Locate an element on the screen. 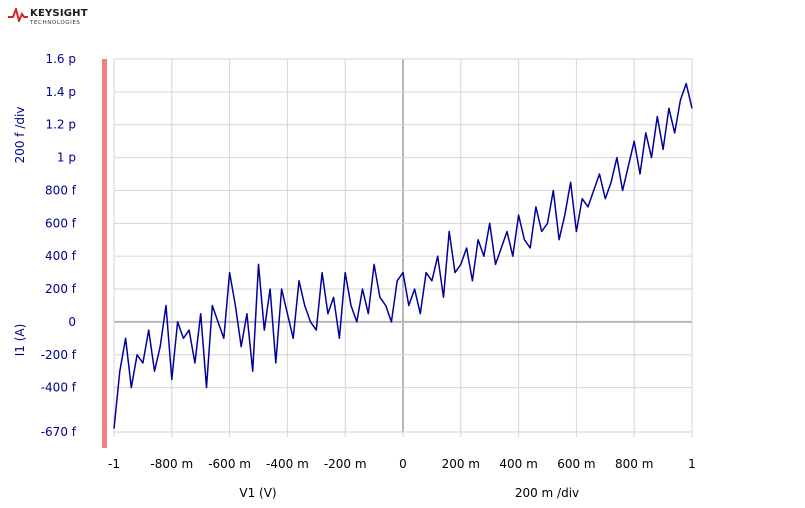 The image size is (805, 508). x-axis-label: V1 (V) is located at coordinates (257, 493).